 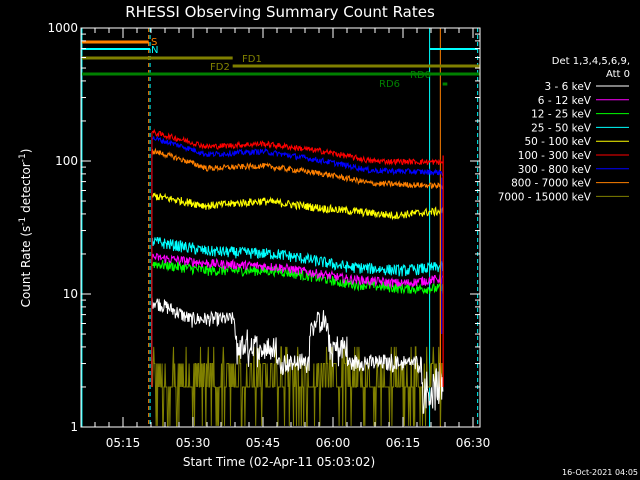 I want to click on flag-label: N, so click(x=154, y=50).